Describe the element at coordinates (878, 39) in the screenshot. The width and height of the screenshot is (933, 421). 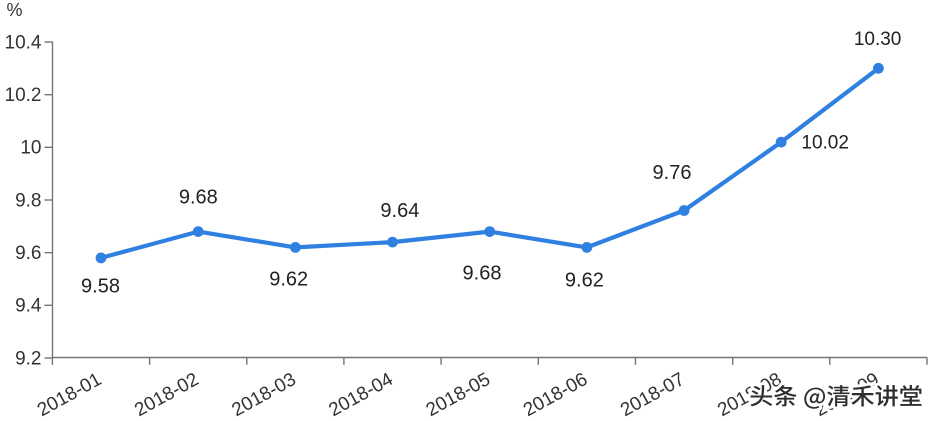
I see `svg-text: 10.30` at that location.